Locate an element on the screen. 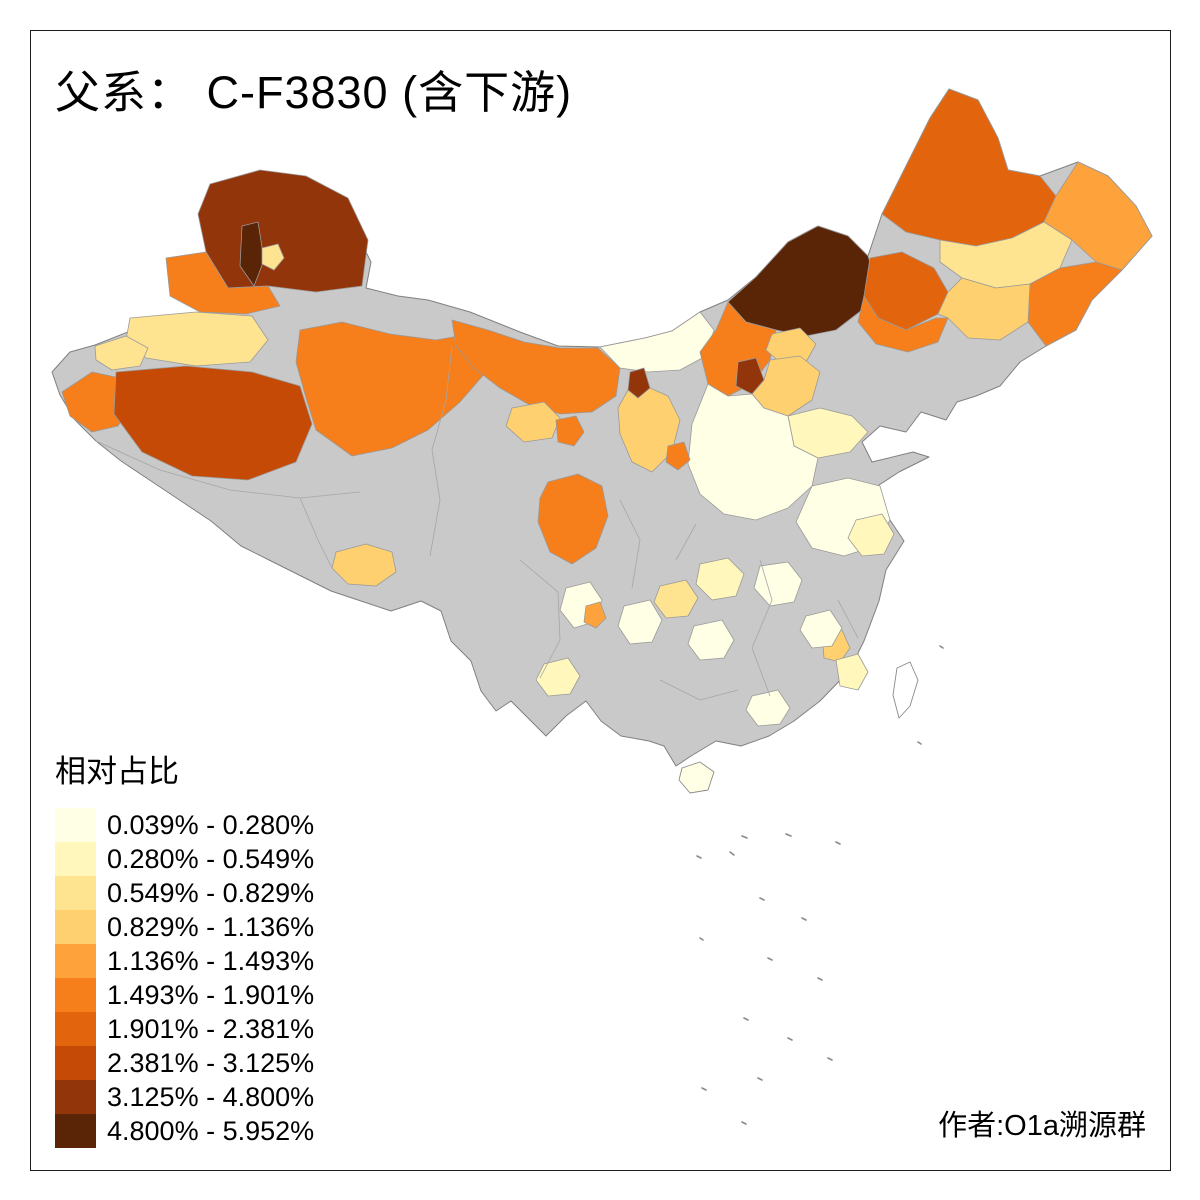 This screenshot has height=1200, width=1200. region-xining is located at coordinates (570, 431).